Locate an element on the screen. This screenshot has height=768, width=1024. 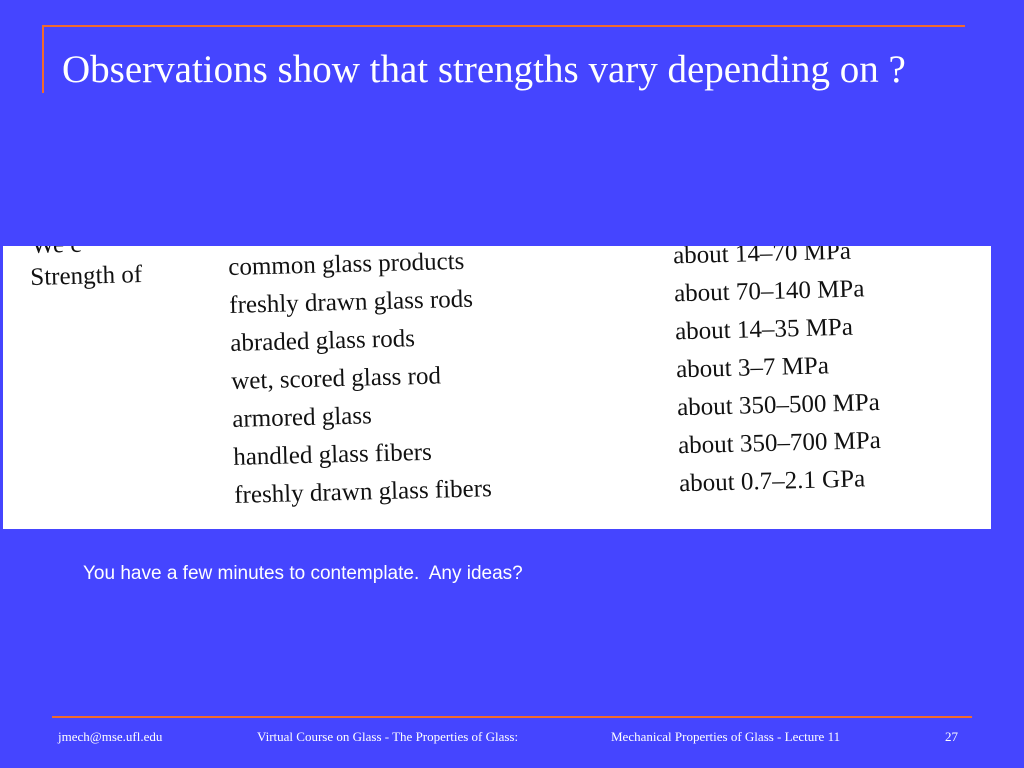
glass-product: armored glass is located at coordinates (302, 417).